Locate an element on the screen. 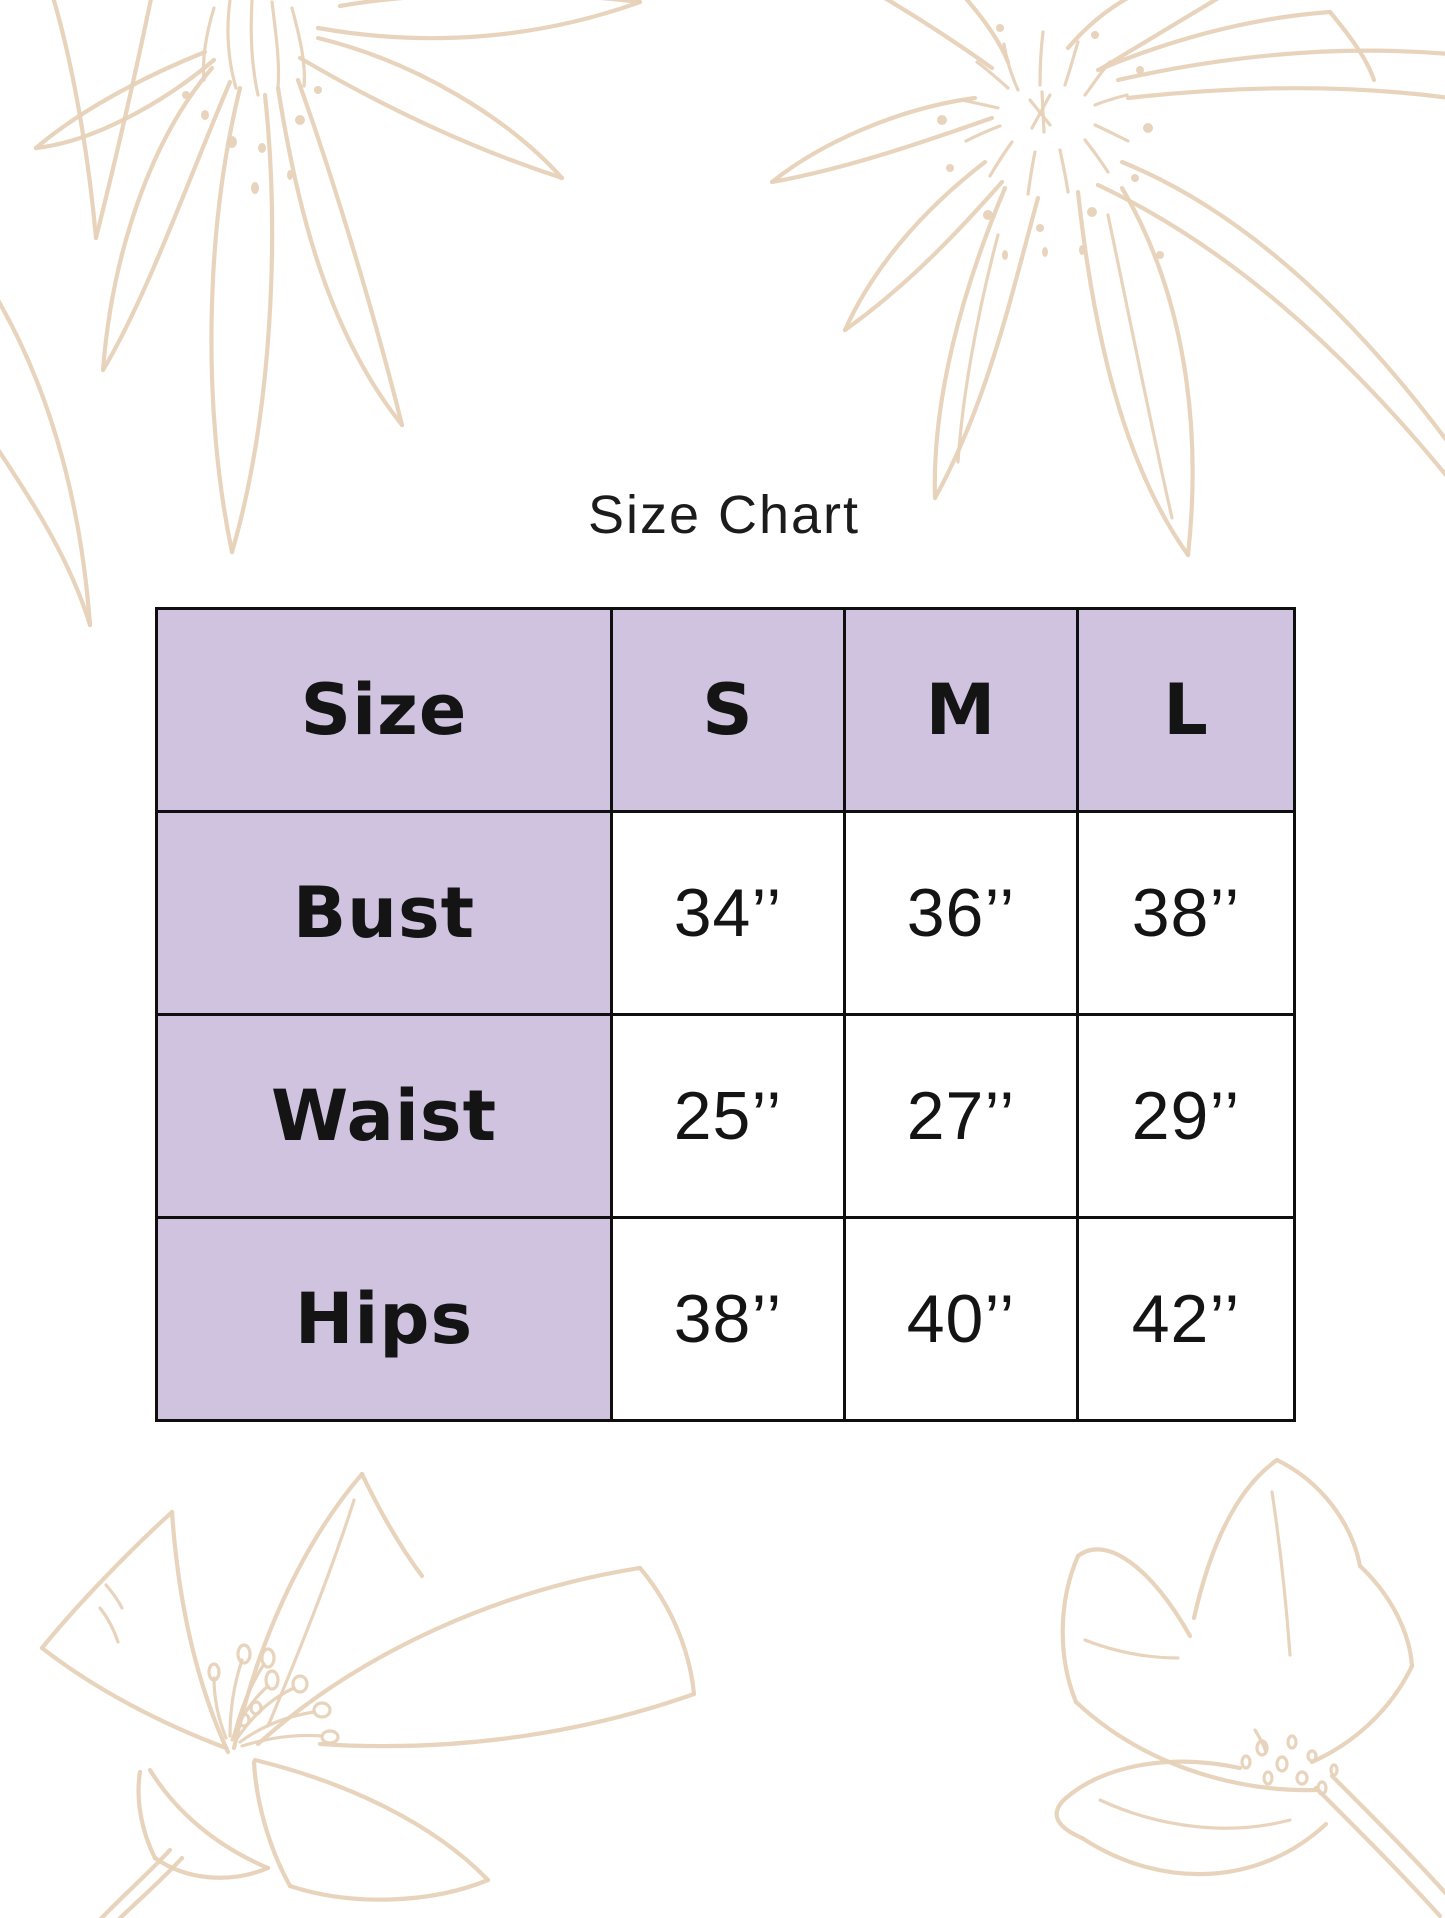  table-row-waist: Waist 25’’ 27’’ 29’’ is located at coordinates (725, 1116).